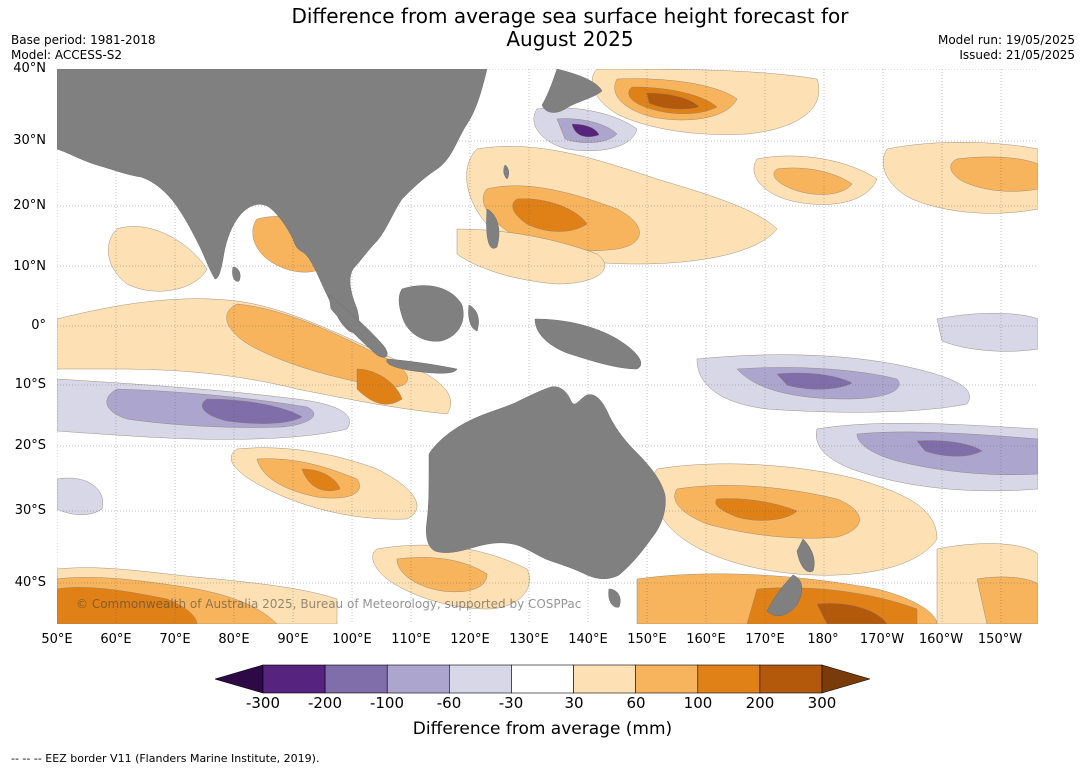 The height and width of the screenshot is (770, 1085). Describe the element at coordinates (614, 598) in the screenshot. I see `tasmania` at that location.